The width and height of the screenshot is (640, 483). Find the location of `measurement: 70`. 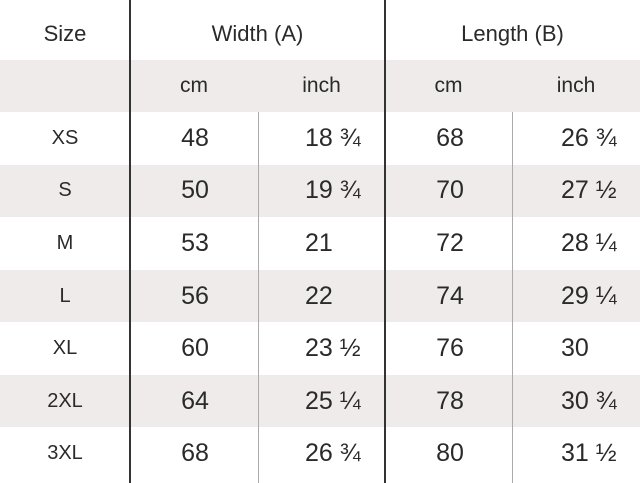

measurement: 70 is located at coordinates (450, 190).